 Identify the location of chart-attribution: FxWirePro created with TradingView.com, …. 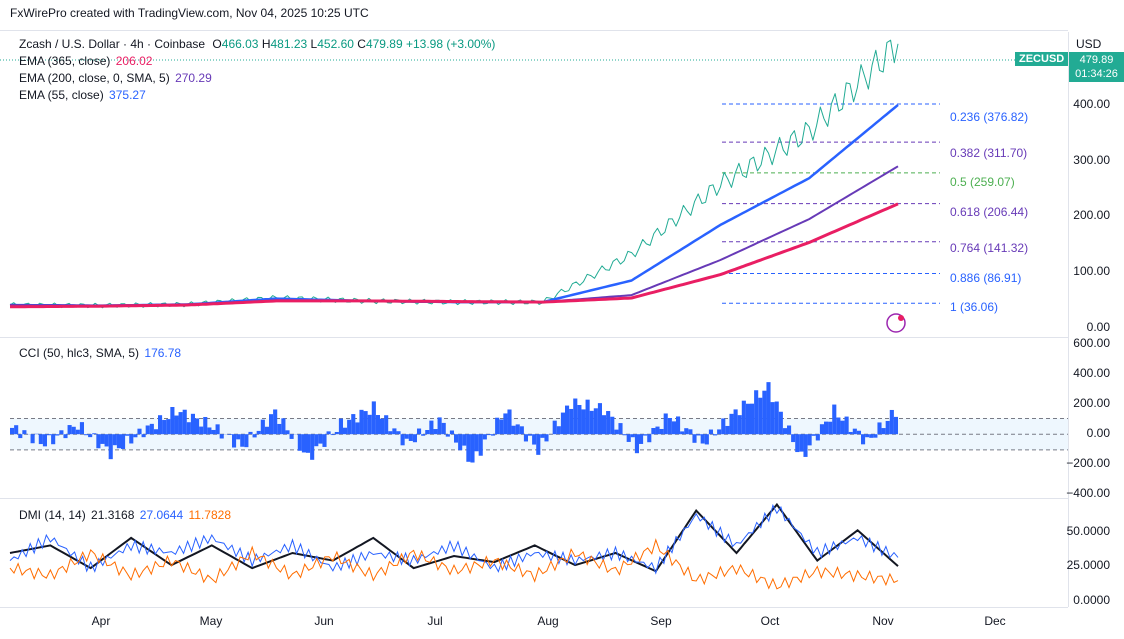
(189, 13).